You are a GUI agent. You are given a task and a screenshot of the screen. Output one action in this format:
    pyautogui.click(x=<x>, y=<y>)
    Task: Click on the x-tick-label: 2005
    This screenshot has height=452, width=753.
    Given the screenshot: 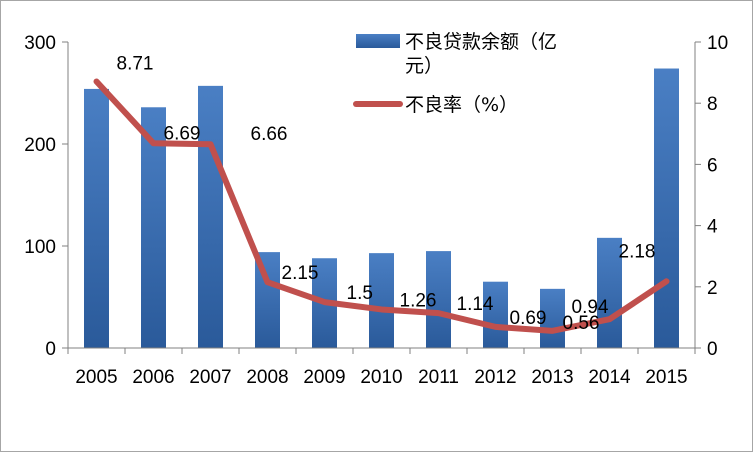 What is the action you would take?
    pyautogui.click(x=96, y=377)
    